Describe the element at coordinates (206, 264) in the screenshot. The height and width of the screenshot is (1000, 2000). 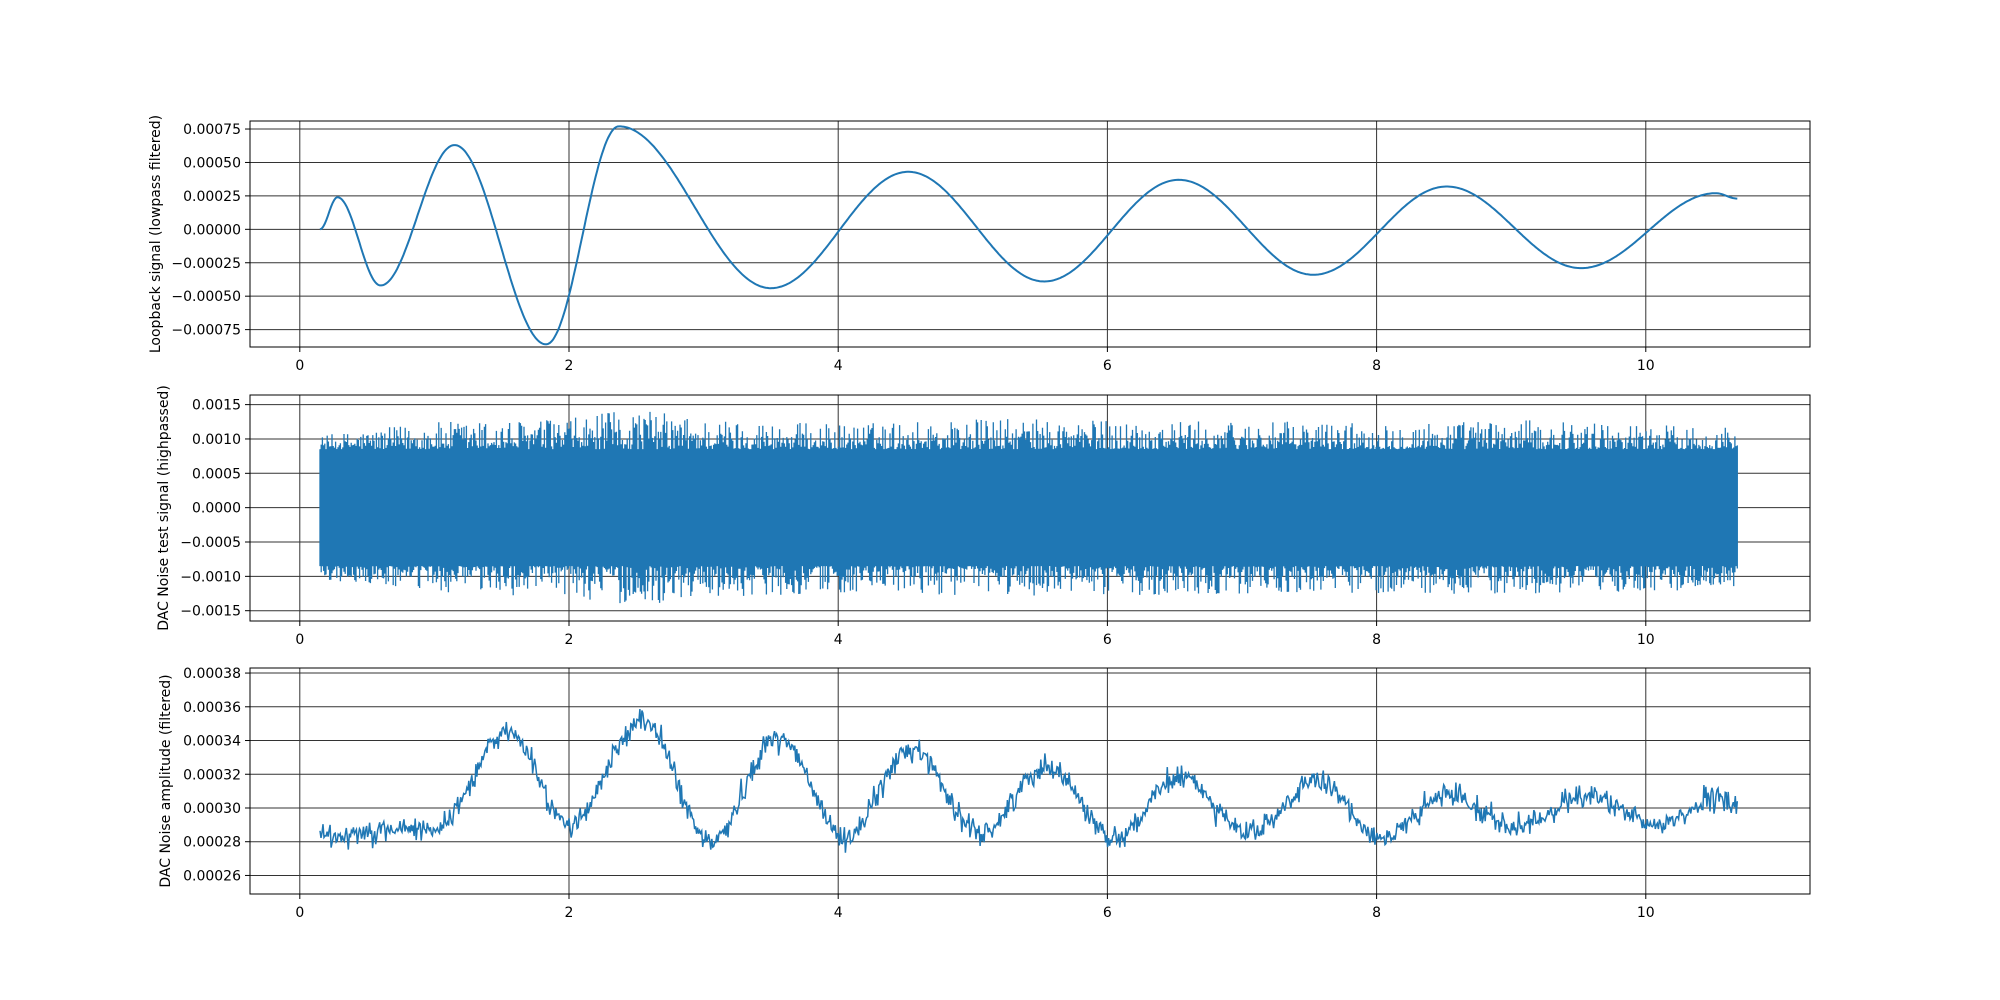
I see `y-tick-label: −0.00025` at that location.